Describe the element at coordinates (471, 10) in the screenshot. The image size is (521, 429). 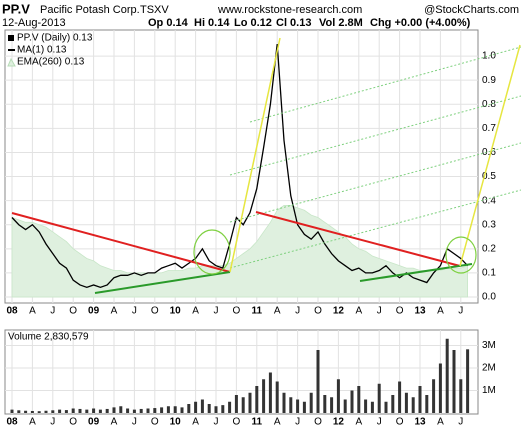
I see `source: @StockCharts.com` at that location.